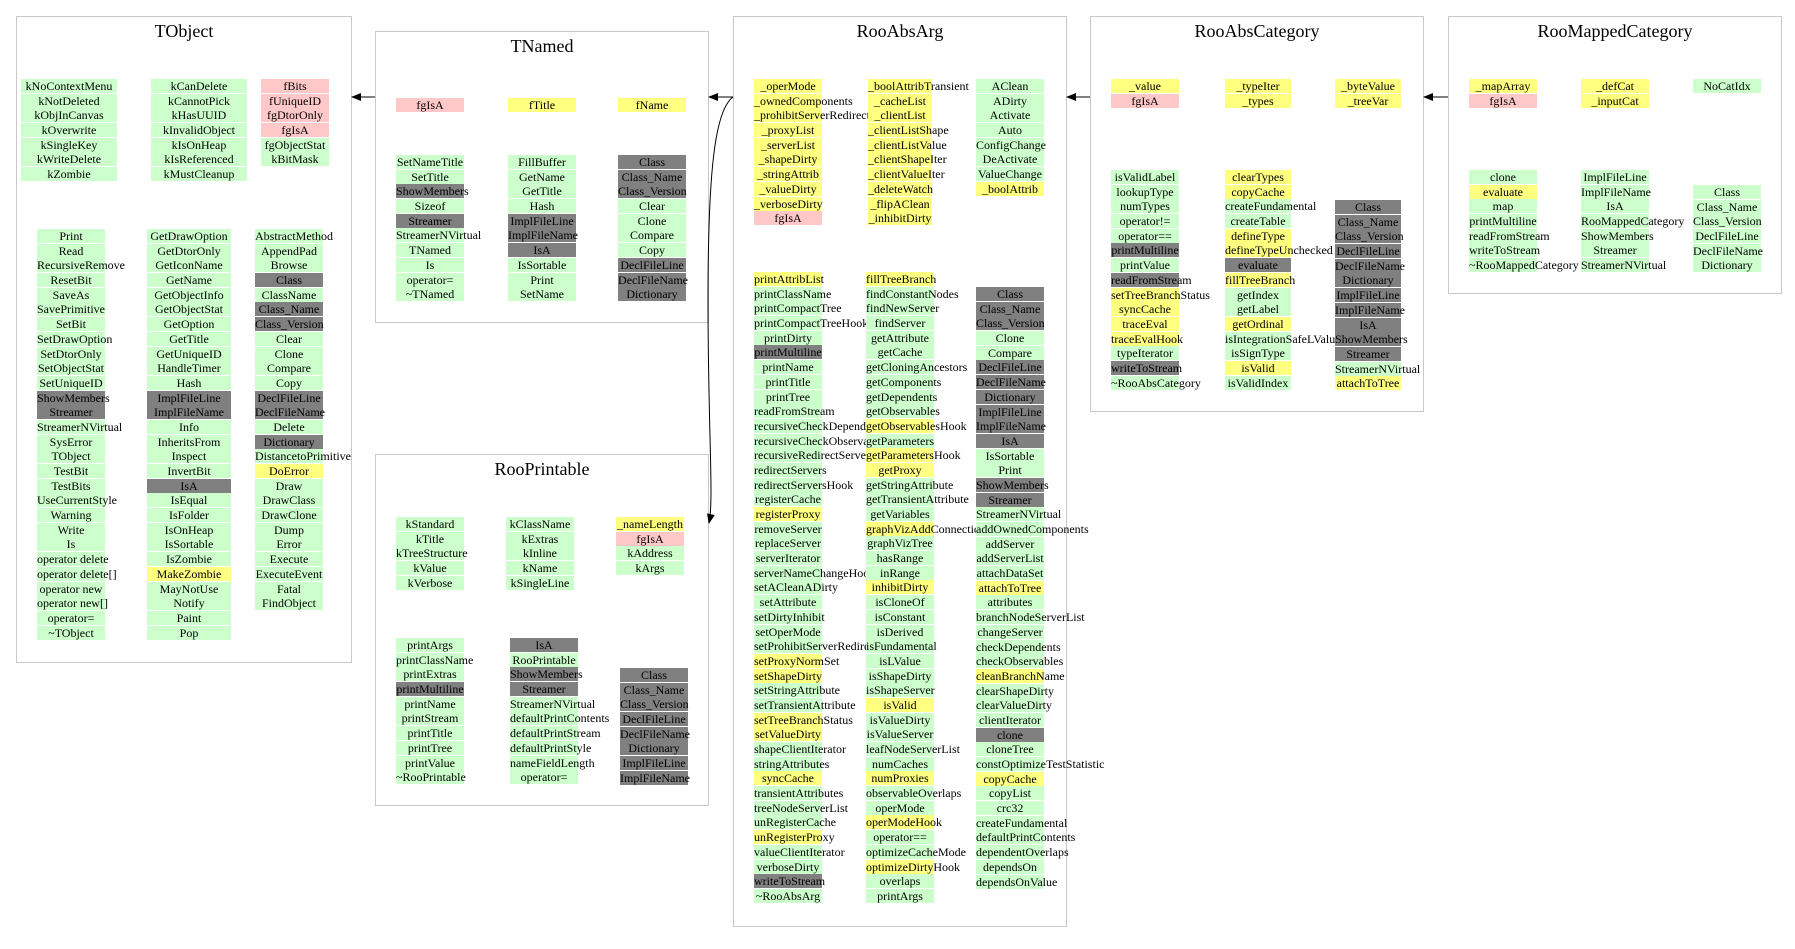 The image size is (1795, 949). Describe the element at coordinates (295, 86) in the screenshot. I see `member-fbits: fBits` at that location.